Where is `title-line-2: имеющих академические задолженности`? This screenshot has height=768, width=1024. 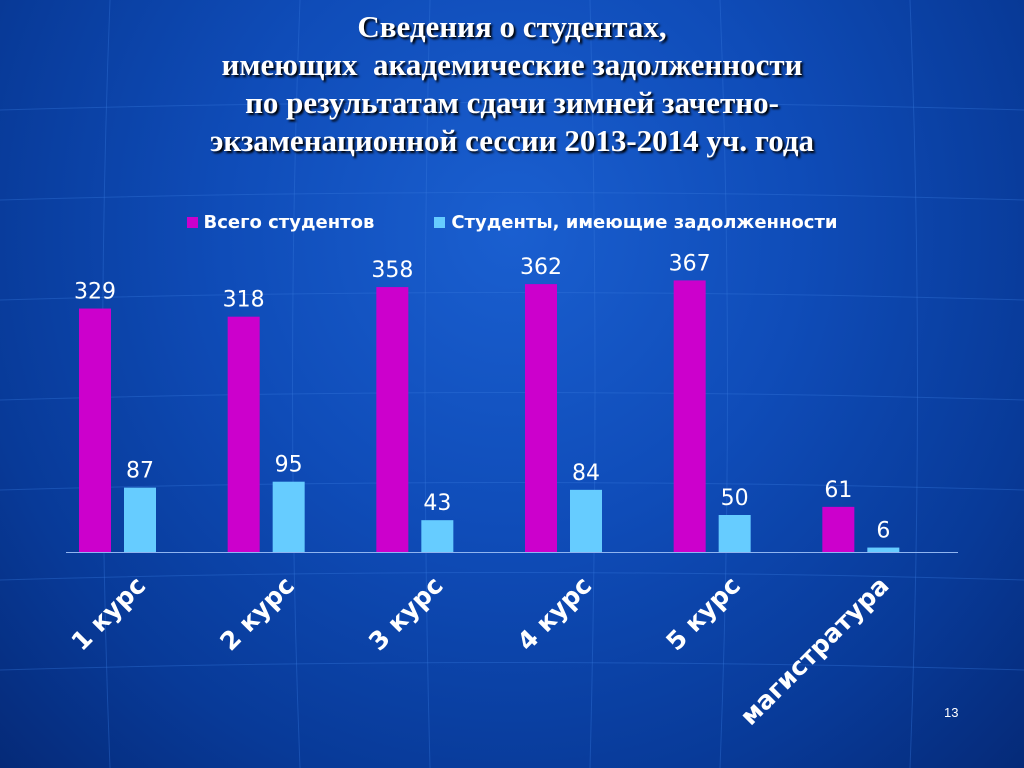 title-line-2: имеющих академические задолженности is located at coordinates (512, 64).